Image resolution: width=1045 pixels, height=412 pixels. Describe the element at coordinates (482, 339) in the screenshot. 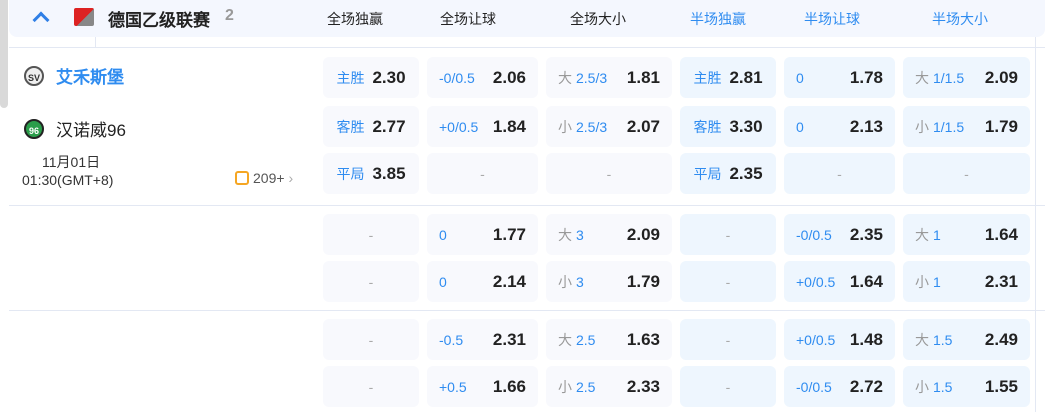

I see `odds-cell-full-handicap: -0.5 2.31` at that location.